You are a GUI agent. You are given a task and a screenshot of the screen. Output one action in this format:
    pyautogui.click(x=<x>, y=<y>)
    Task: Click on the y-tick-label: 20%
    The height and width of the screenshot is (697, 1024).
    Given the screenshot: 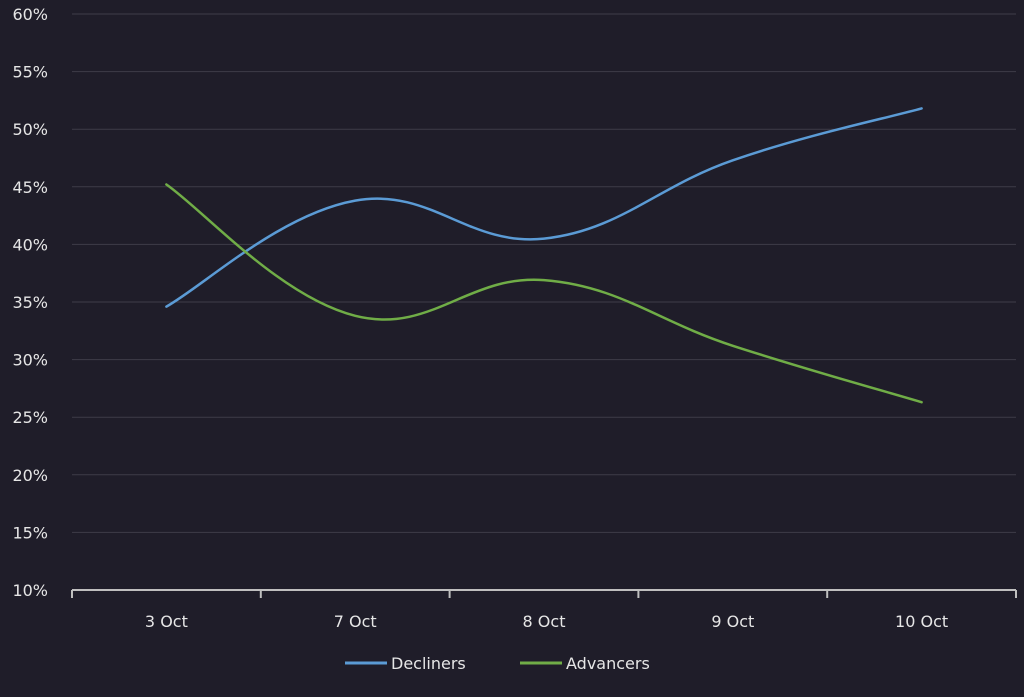 What is the action you would take?
    pyautogui.click(x=30, y=475)
    